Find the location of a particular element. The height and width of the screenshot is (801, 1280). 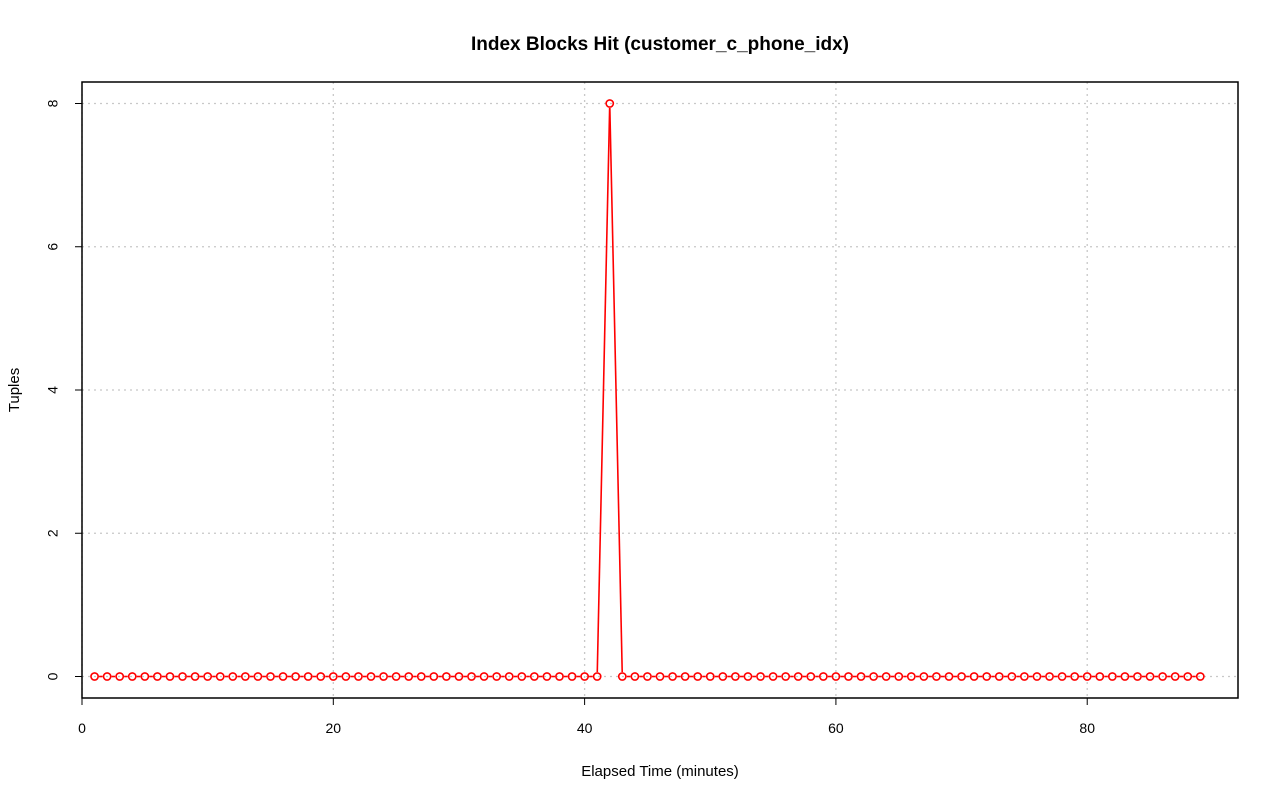

y-axis-label: Tuples is located at coordinates (14, 390).